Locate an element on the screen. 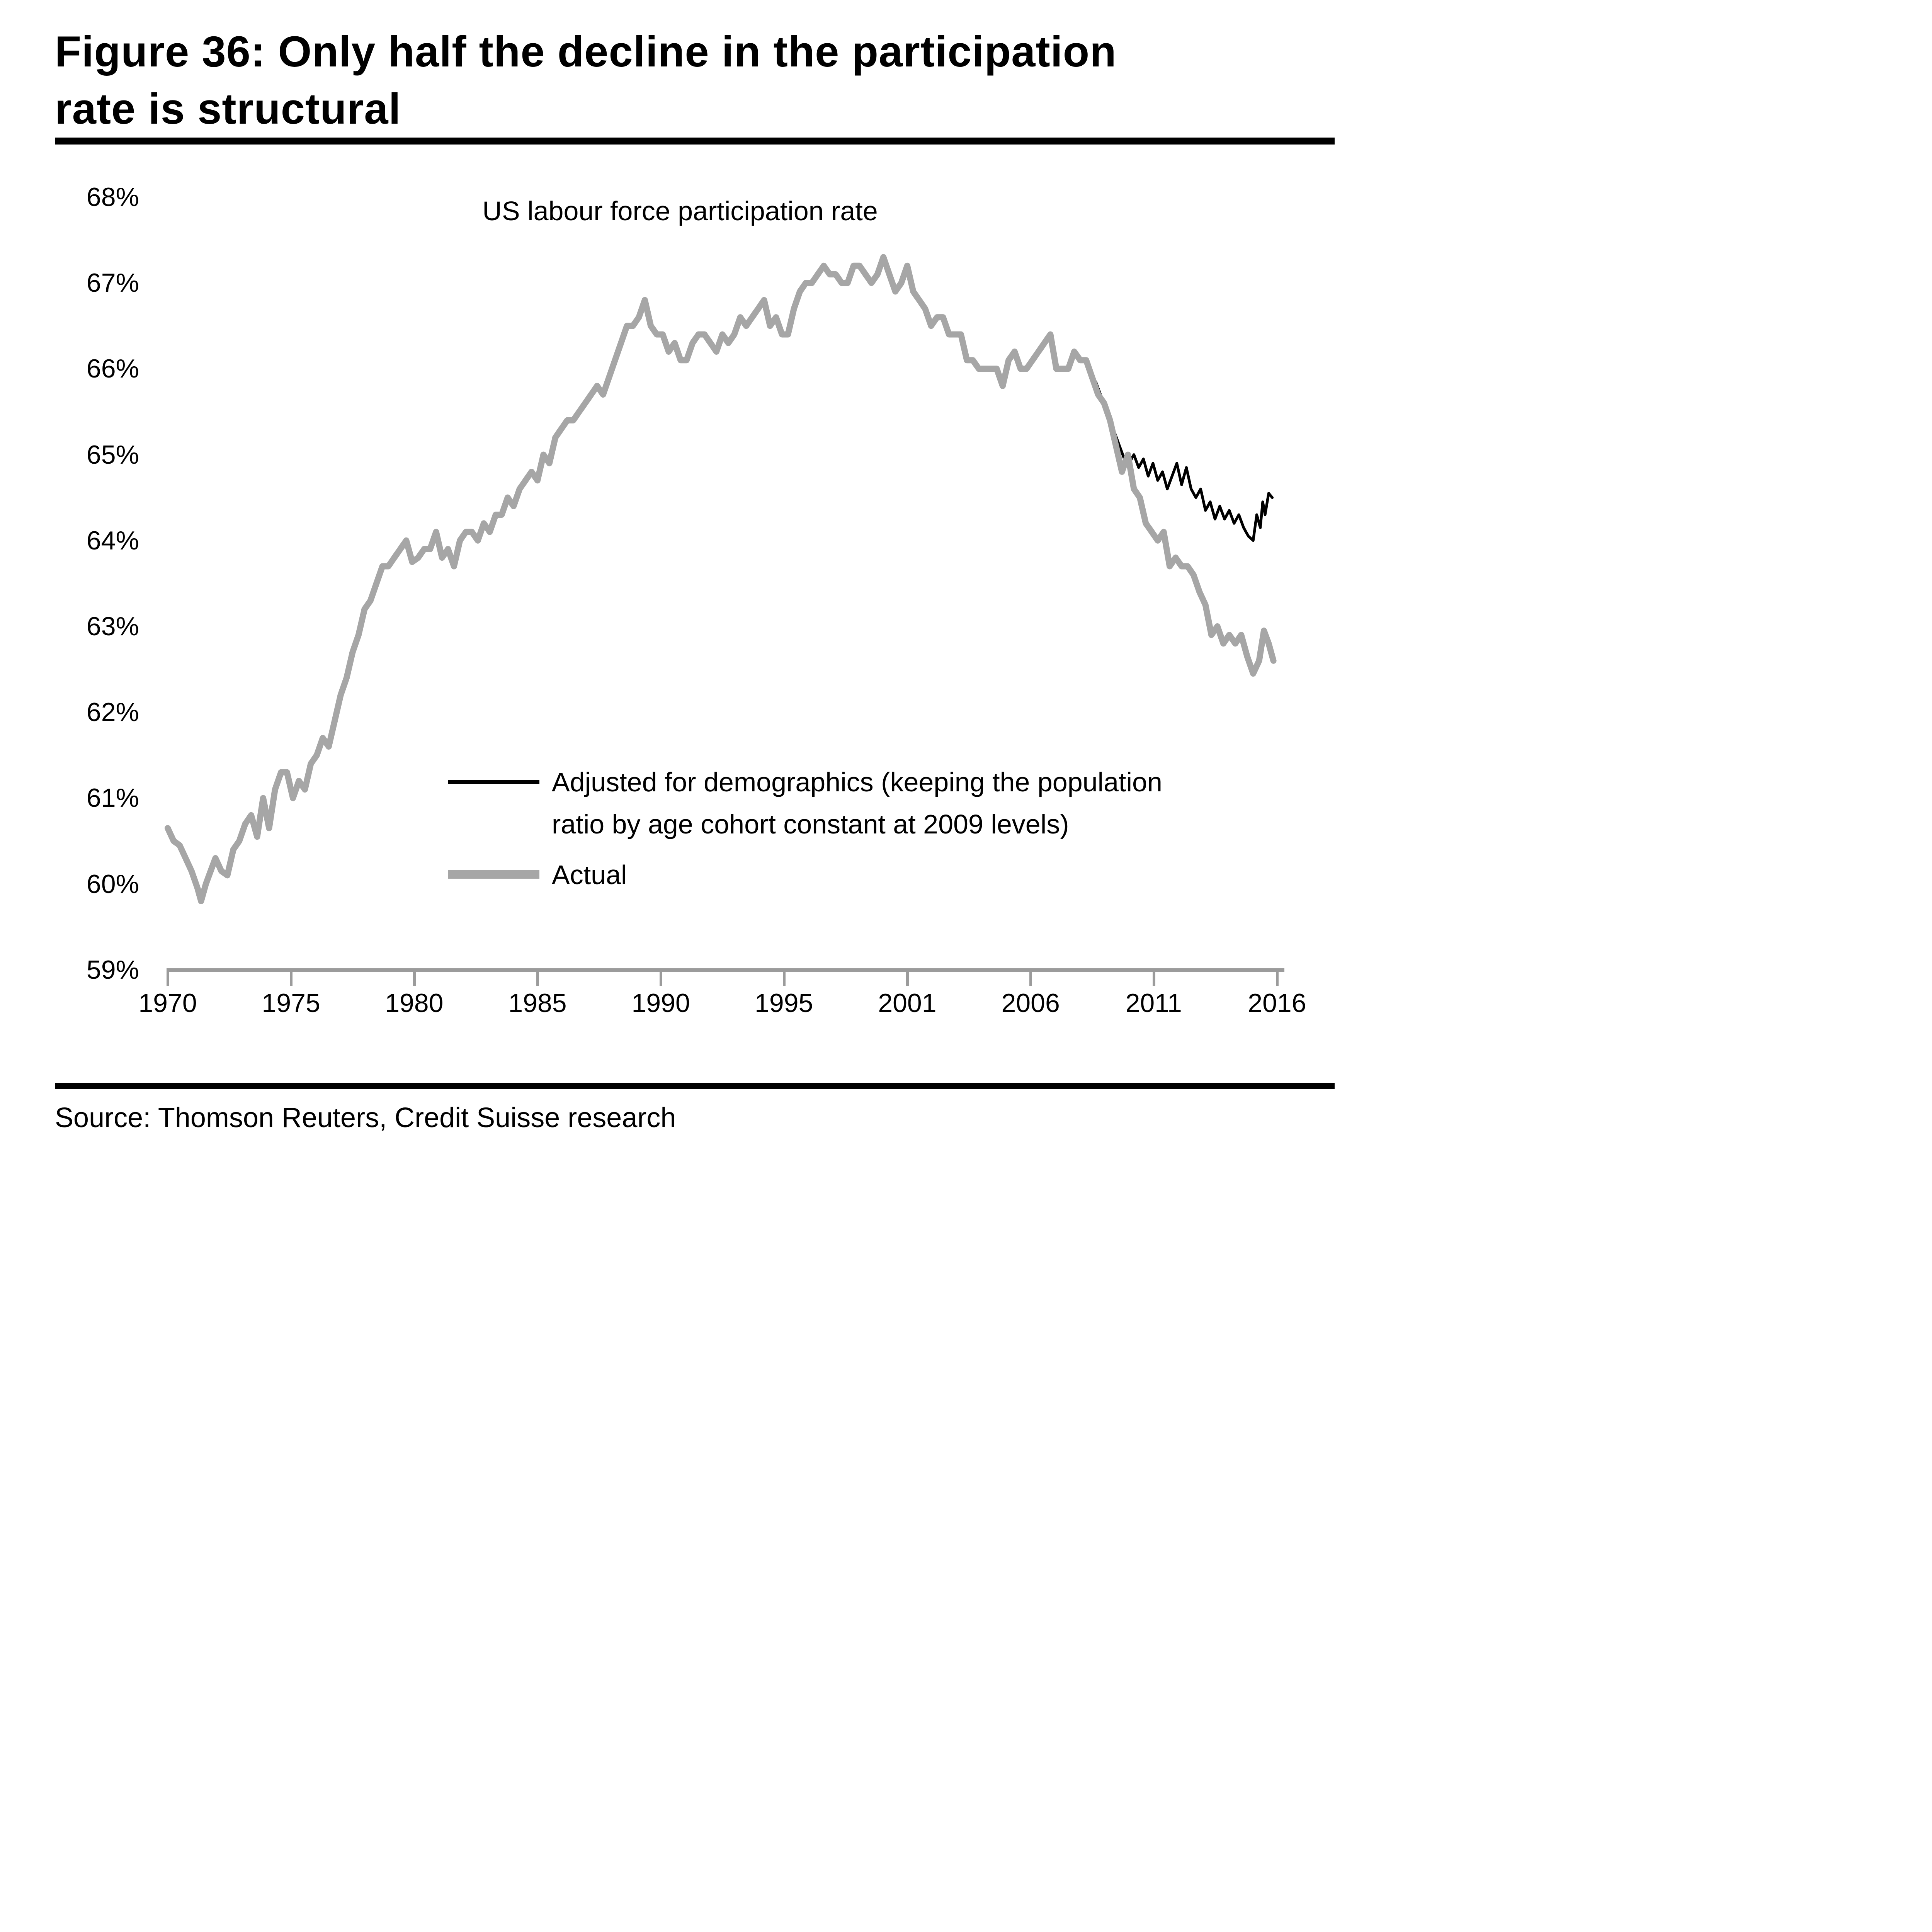  legend-swatch-adjusted-line is located at coordinates (493, 782).